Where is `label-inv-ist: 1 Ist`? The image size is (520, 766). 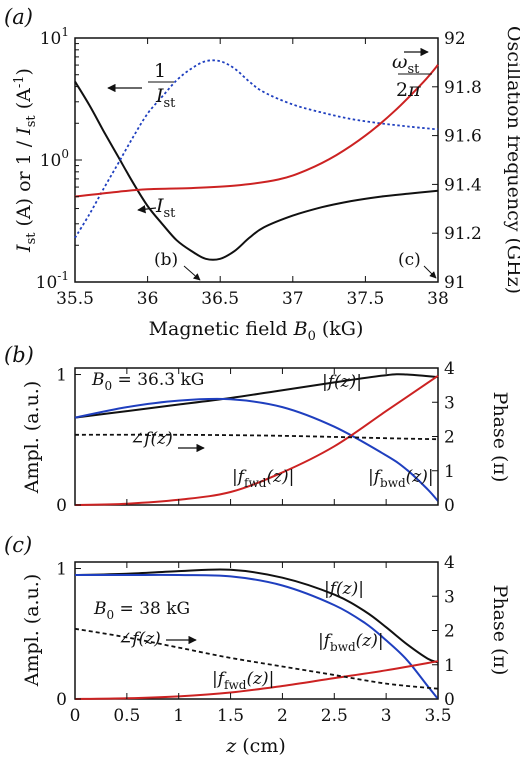
label-inv-ist: 1 Ist is located at coordinates (141, 85).